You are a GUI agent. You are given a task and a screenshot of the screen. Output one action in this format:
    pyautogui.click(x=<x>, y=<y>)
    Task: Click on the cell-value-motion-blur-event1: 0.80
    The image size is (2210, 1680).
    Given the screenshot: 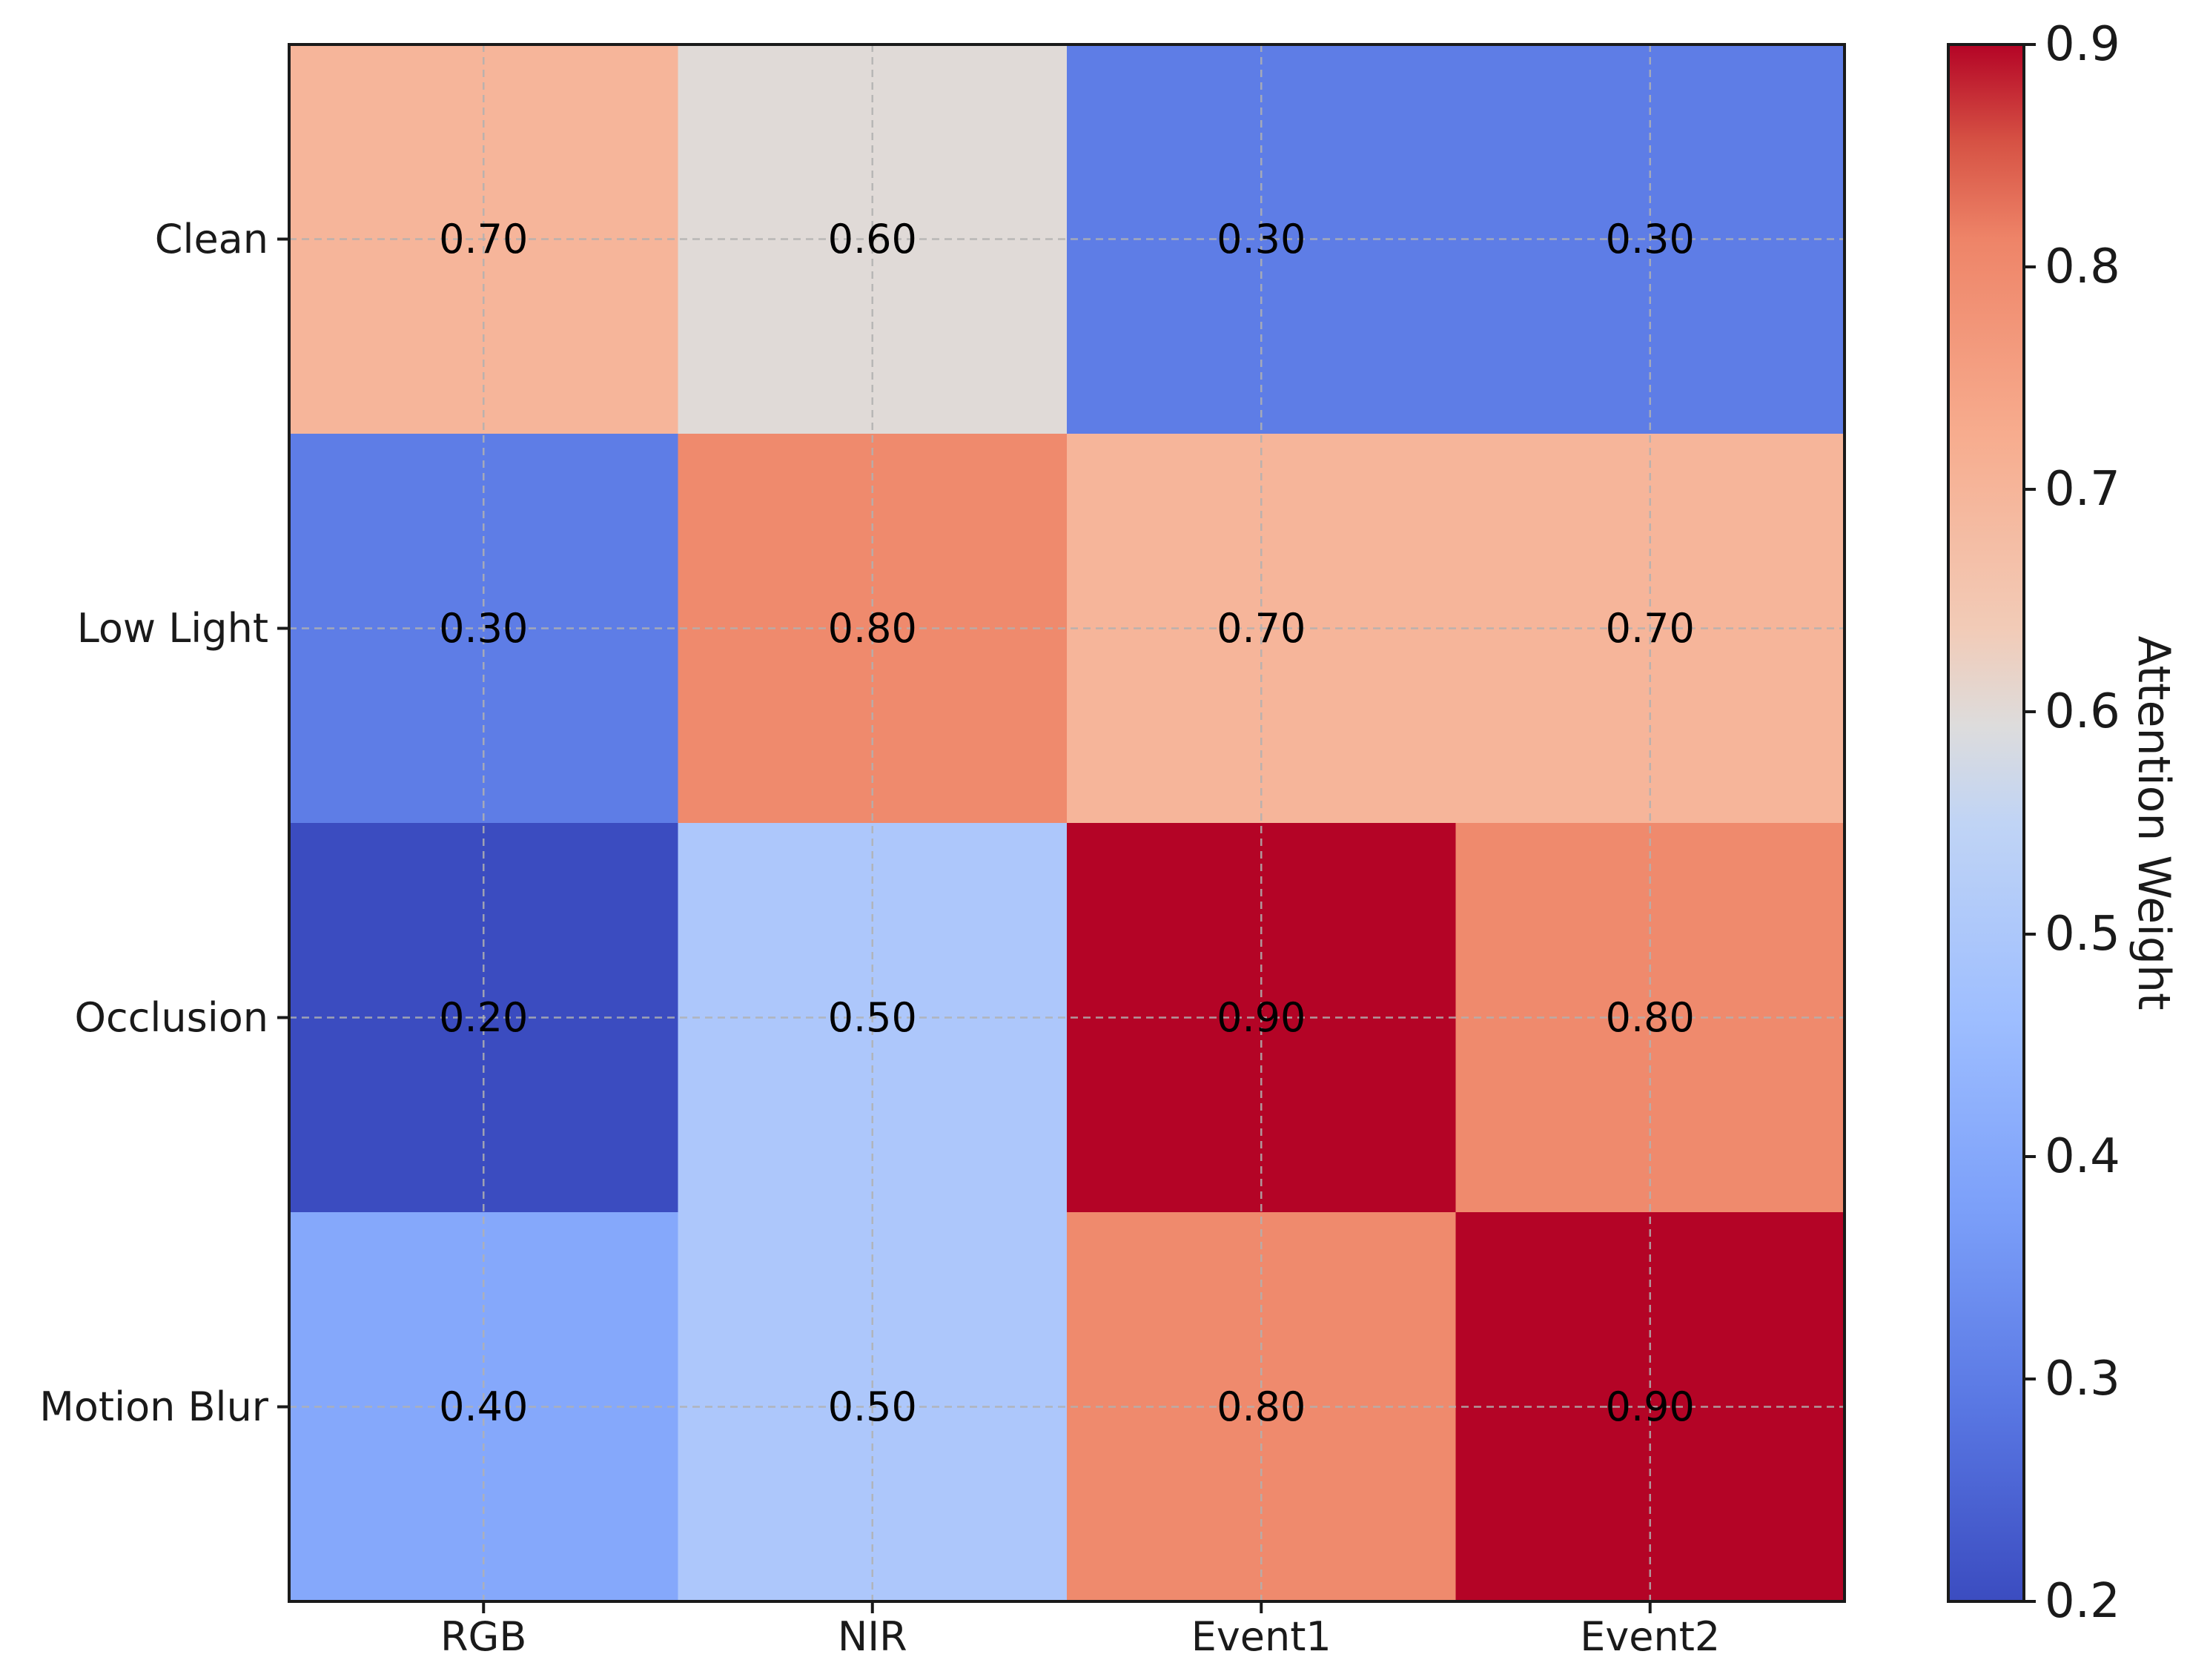 What is the action you would take?
    pyautogui.click(x=1261, y=1406)
    